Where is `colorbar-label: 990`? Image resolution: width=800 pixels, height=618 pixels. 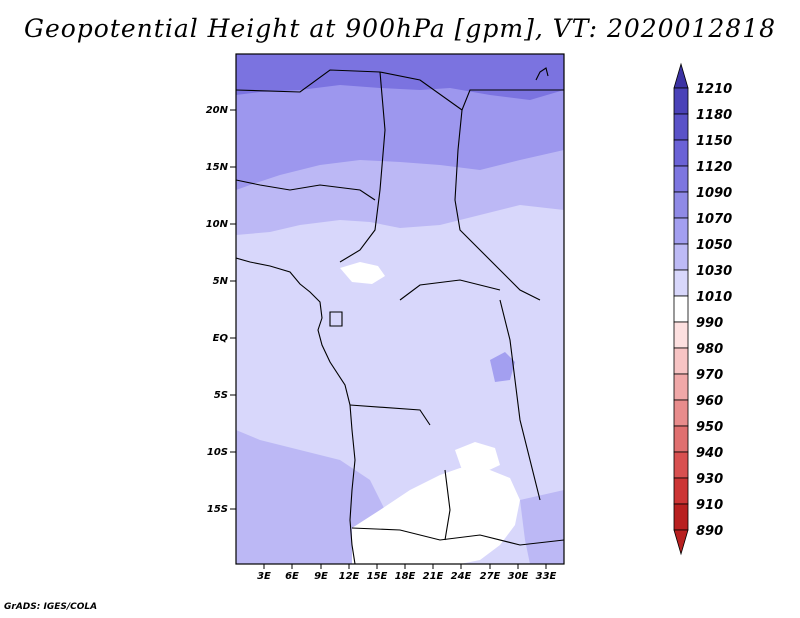 colorbar-label: 990 is located at coordinates (709, 323).